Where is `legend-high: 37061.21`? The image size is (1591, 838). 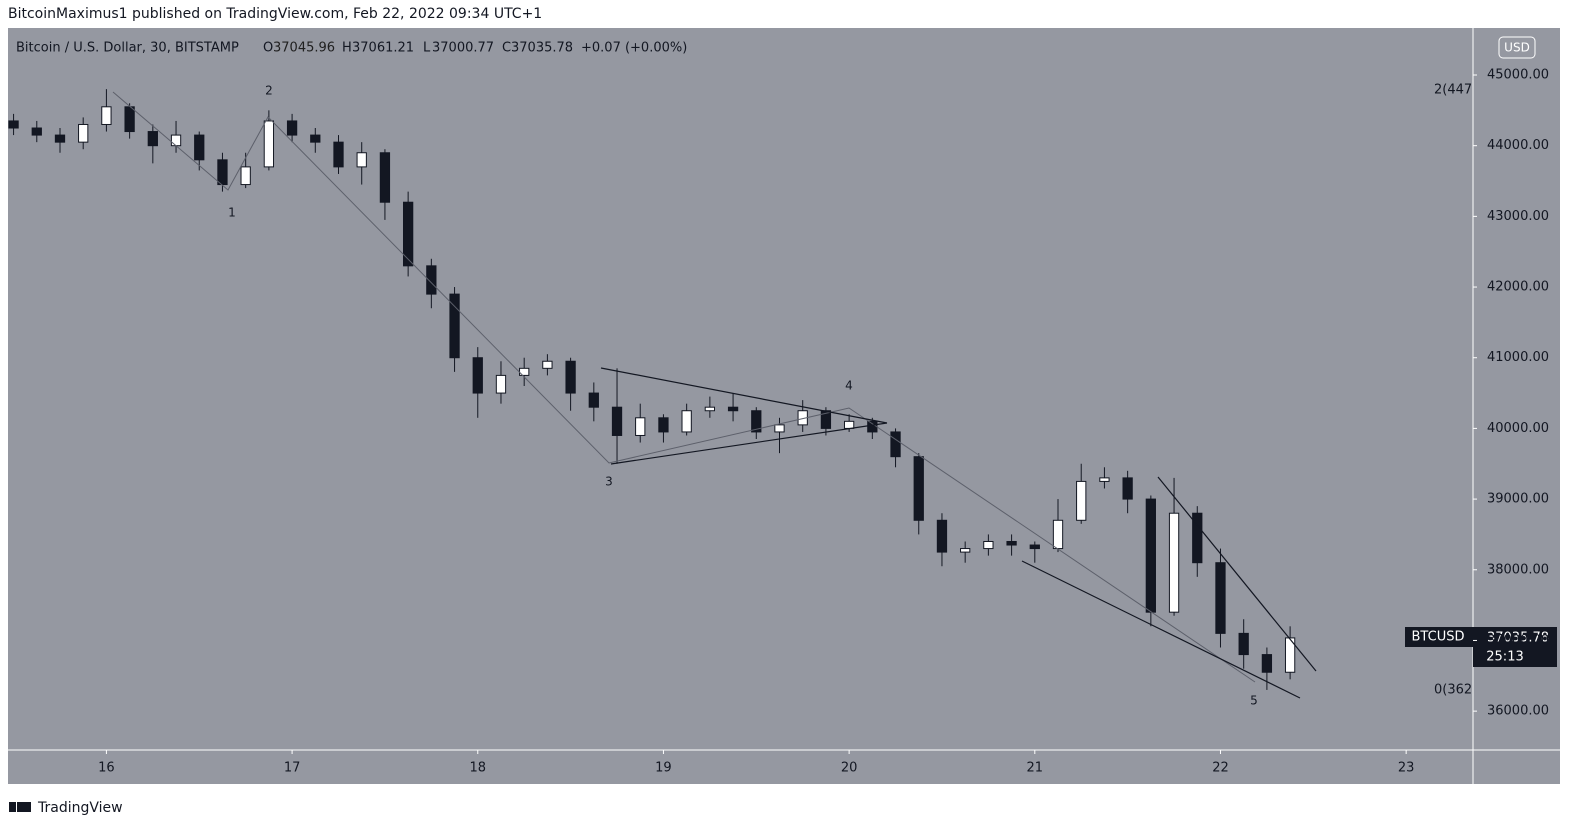 legend-high: 37061.21 is located at coordinates (383, 48).